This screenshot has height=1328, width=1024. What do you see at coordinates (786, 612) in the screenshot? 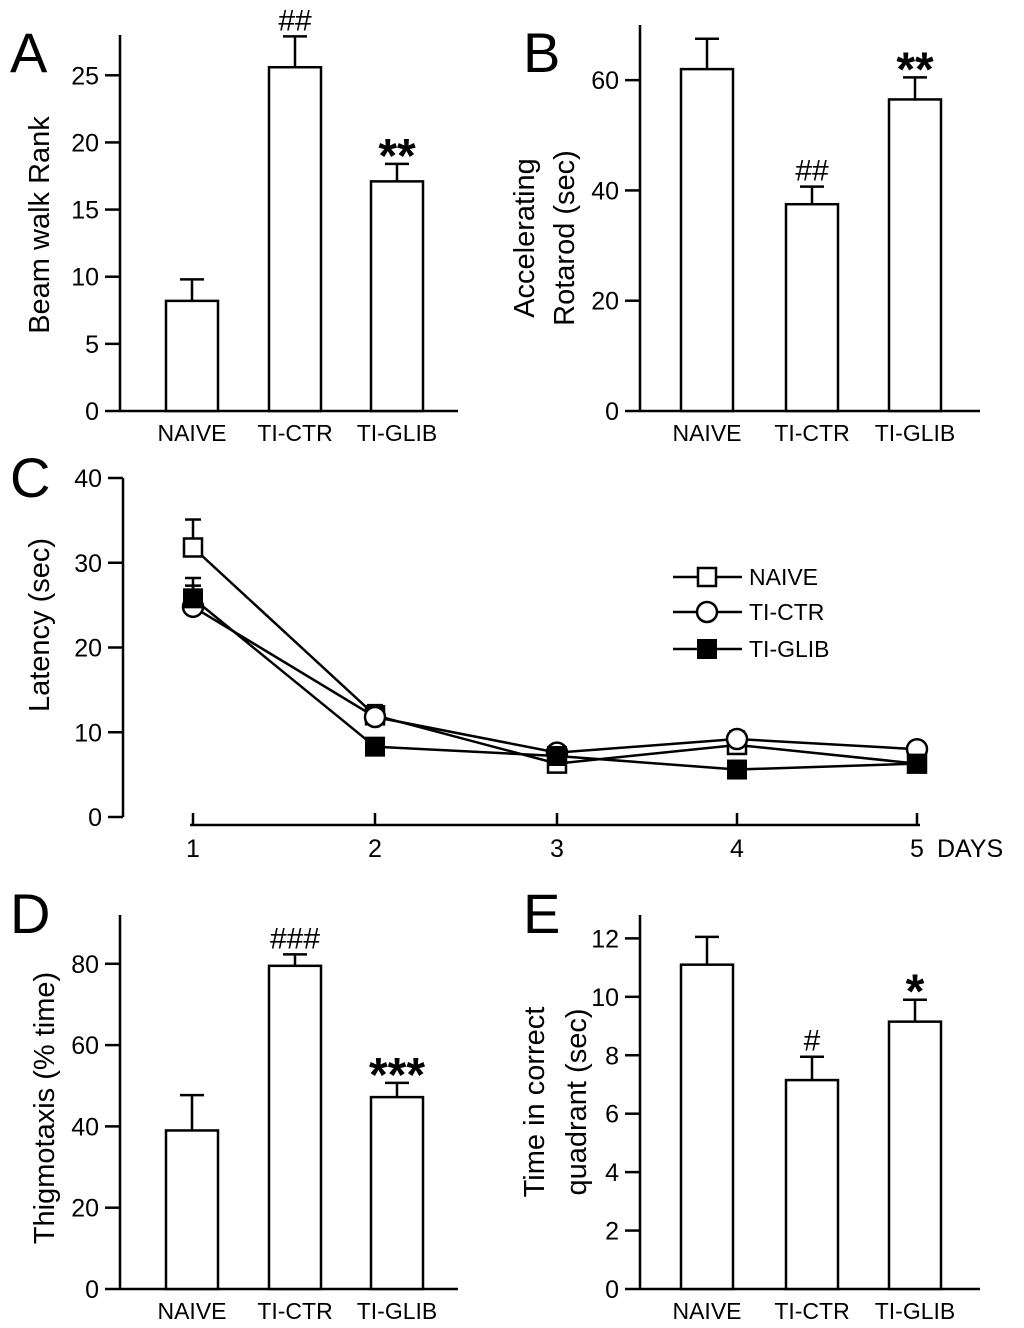
I see `legend-label: TI-CTR` at bounding box center [786, 612].